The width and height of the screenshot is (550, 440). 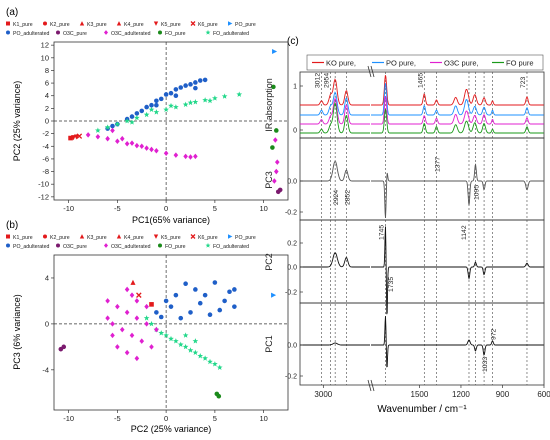 What do you see at coordinates (318, 80) in the screenshot?
I see `peak-label: 3012` at bounding box center [318, 80].